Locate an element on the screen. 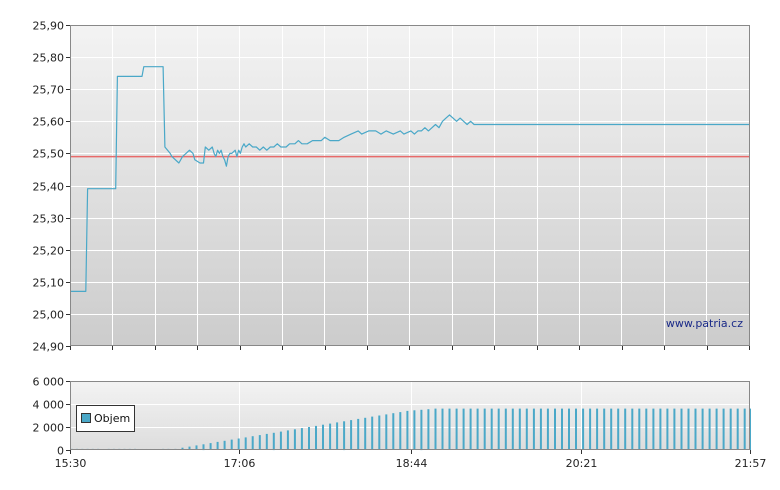 The image size is (780, 490). x-tick-label: 17:06 is located at coordinates (240, 463).